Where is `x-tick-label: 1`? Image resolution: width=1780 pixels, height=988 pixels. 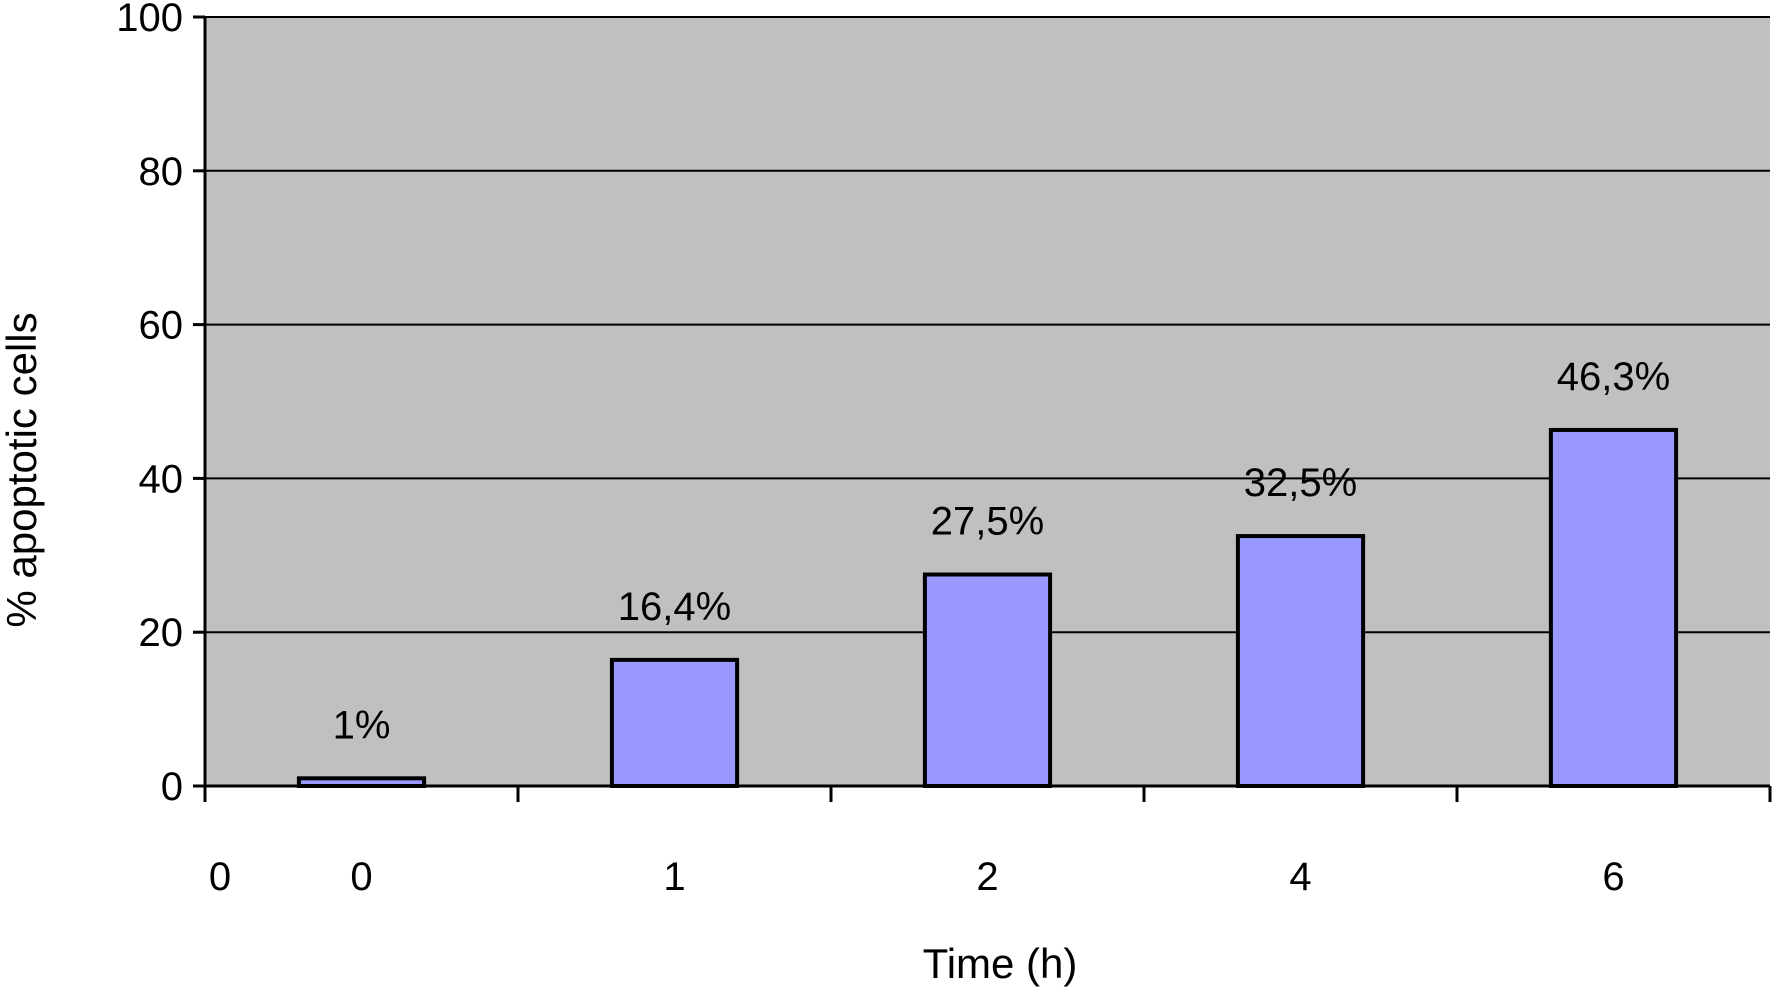 x-tick-label: 1 is located at coordinates (674, 877).